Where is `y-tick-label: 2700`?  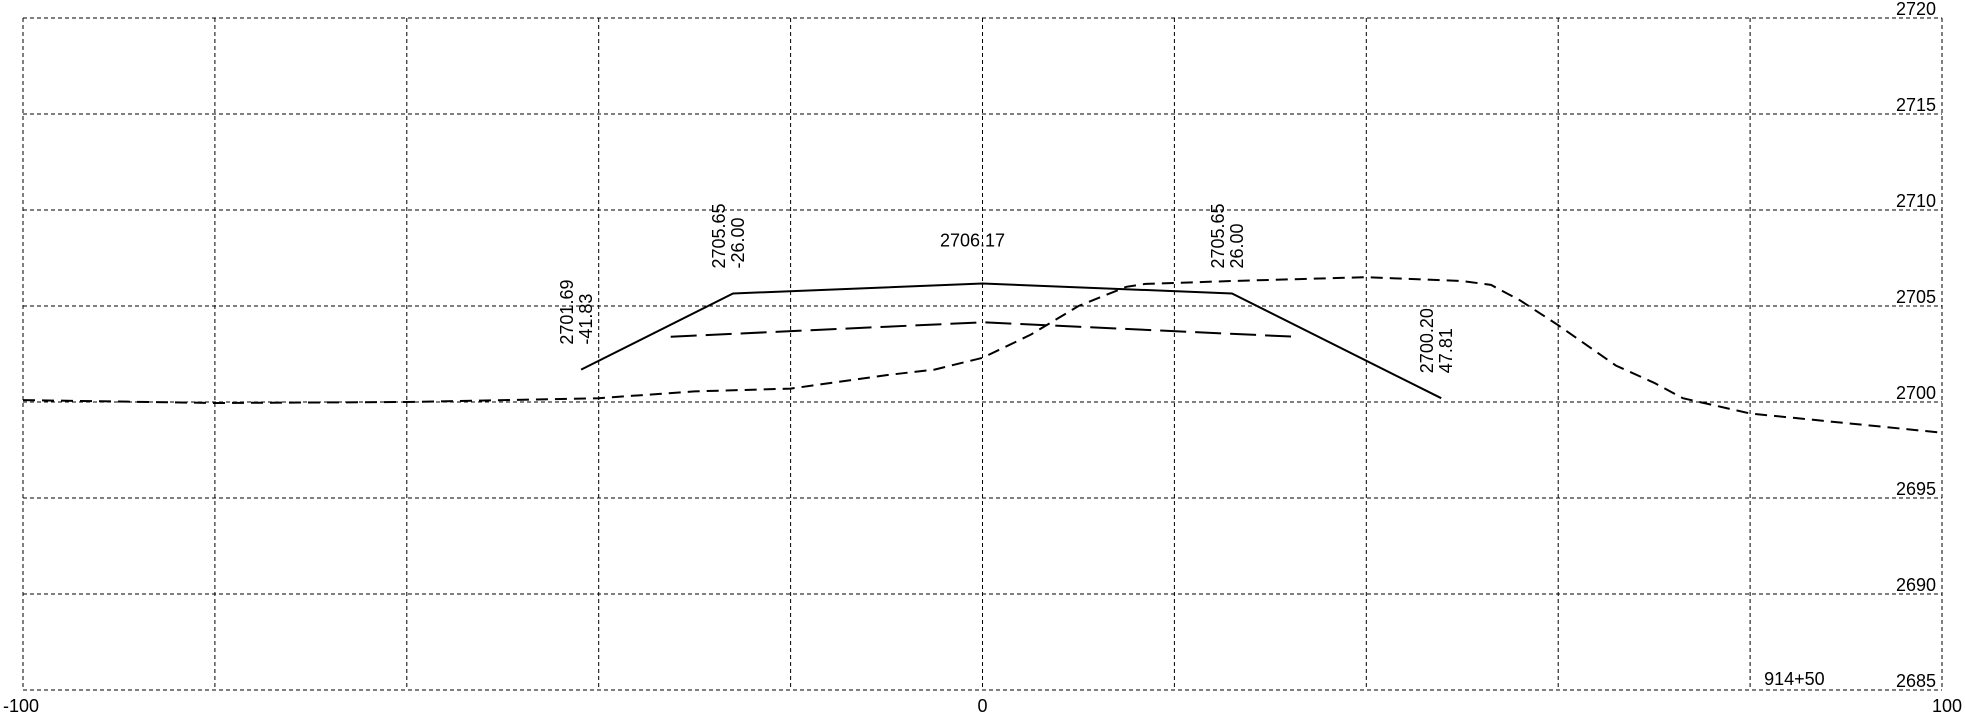
y-tick-label: 2700 is located at coordinates (1916, 393).